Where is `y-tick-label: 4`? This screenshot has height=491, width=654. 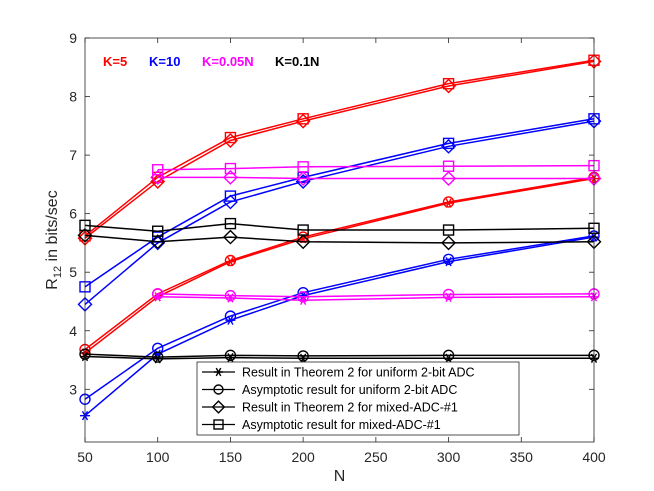 y-tick-label: 4 is located at coordinates (73, 331).